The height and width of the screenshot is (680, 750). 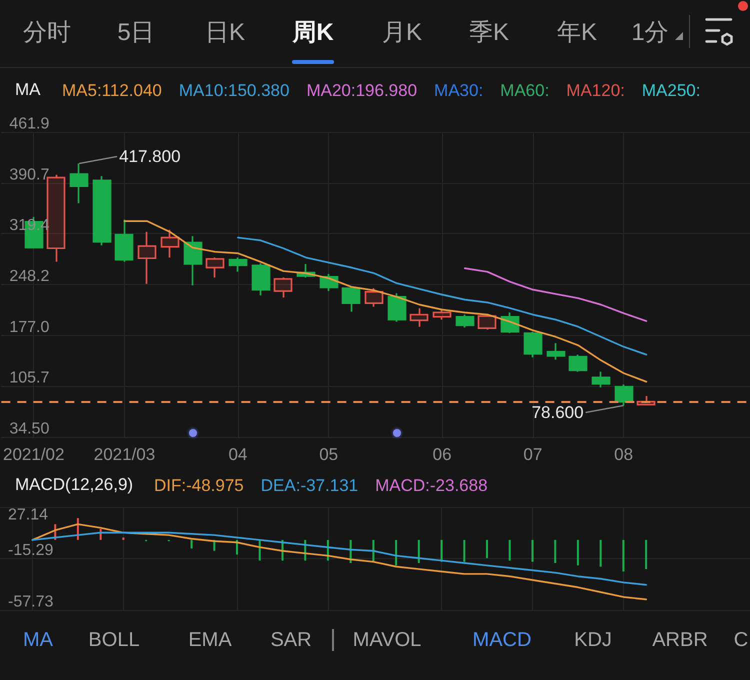 I want to click on legend-label: MA120:, so click(x=595, y=90).